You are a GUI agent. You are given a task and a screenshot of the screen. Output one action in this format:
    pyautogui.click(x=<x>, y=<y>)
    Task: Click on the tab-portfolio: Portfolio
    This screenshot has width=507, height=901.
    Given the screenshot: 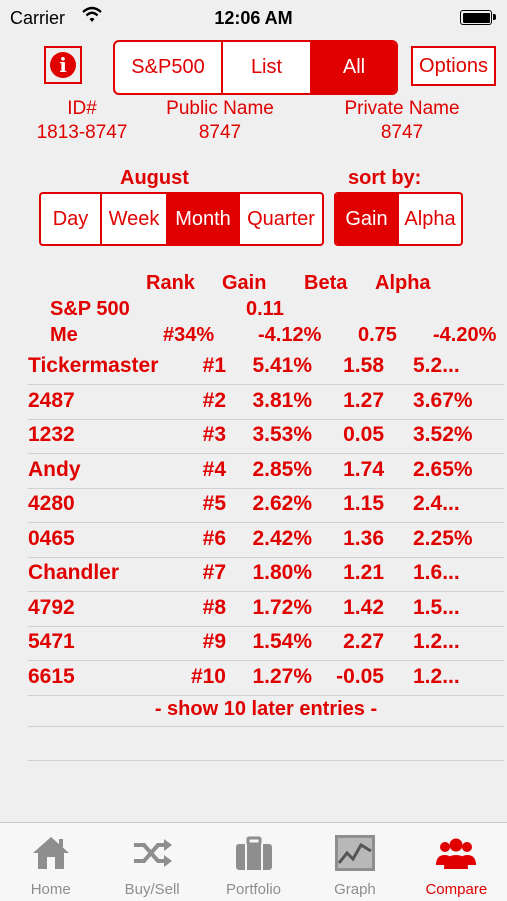 What is the action you would take?
    pyautogui.click(x=253, y=862)
    